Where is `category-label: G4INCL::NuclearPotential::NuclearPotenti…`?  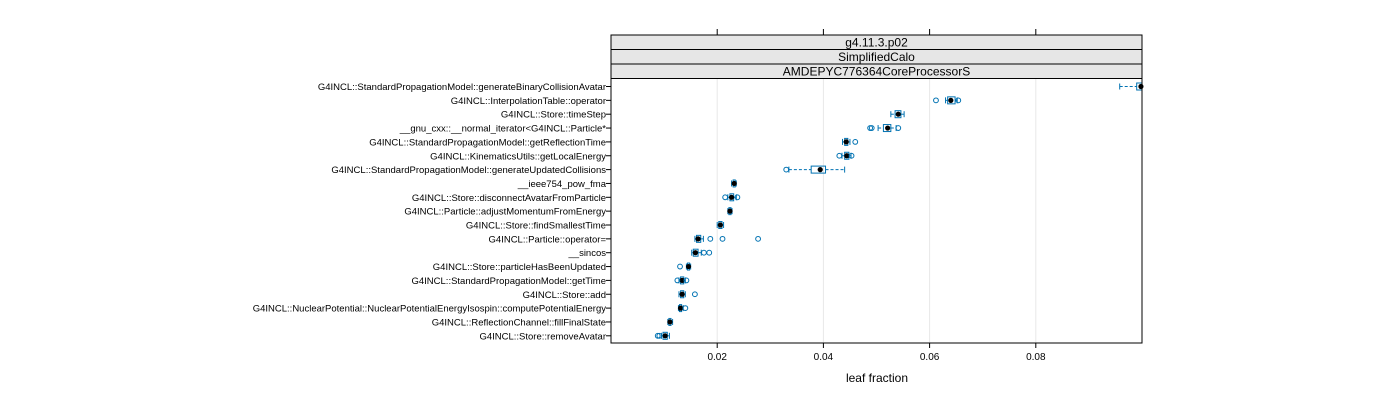 category-label: G4INCL::NuclearPotential::NuclearPotenti… is located at coordinates (430, 309).